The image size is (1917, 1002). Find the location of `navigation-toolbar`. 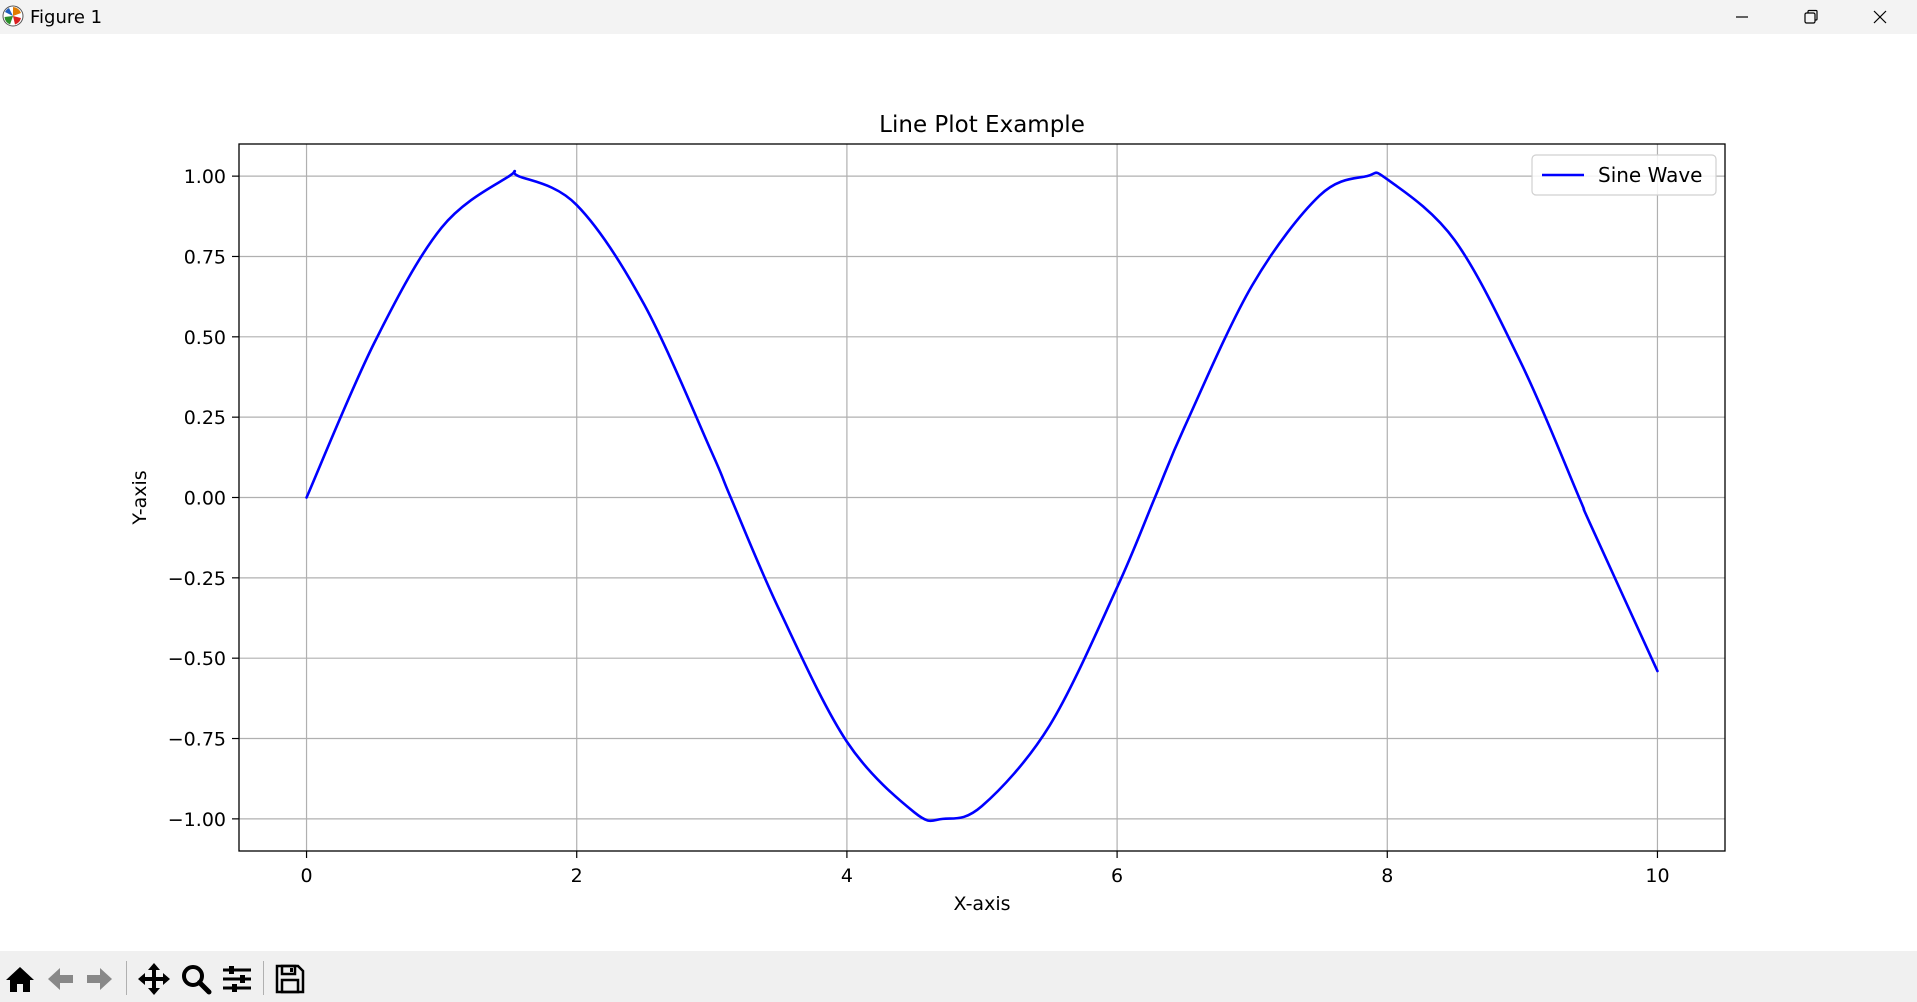

navigation-toolbar is located at coordinates (958, 976).